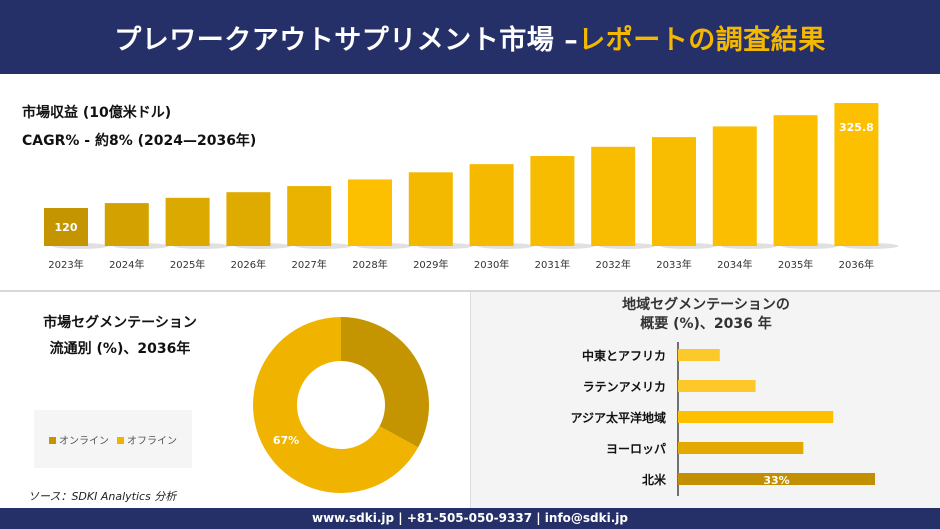  I want to click on donut-chart: 67%, so click(340, 405).